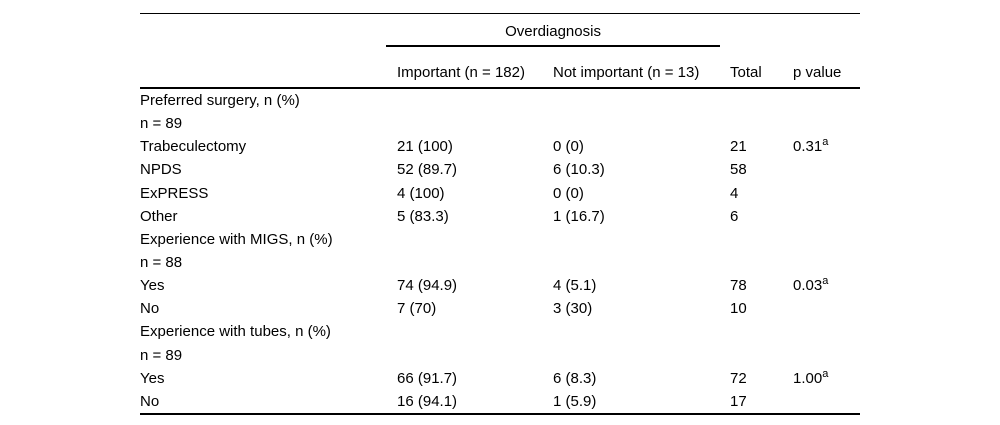  Describe the element at coordinates (193, 147) in the screenshot. I see `row-label: Trabeculectomy` at that location.